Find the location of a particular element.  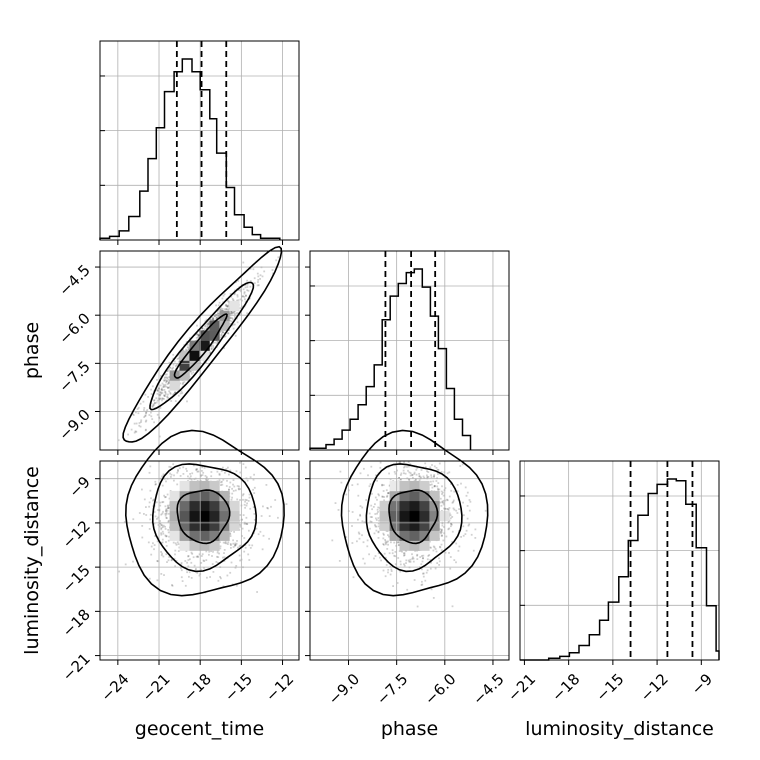

panel-frame is located at coordinates (619, 560).